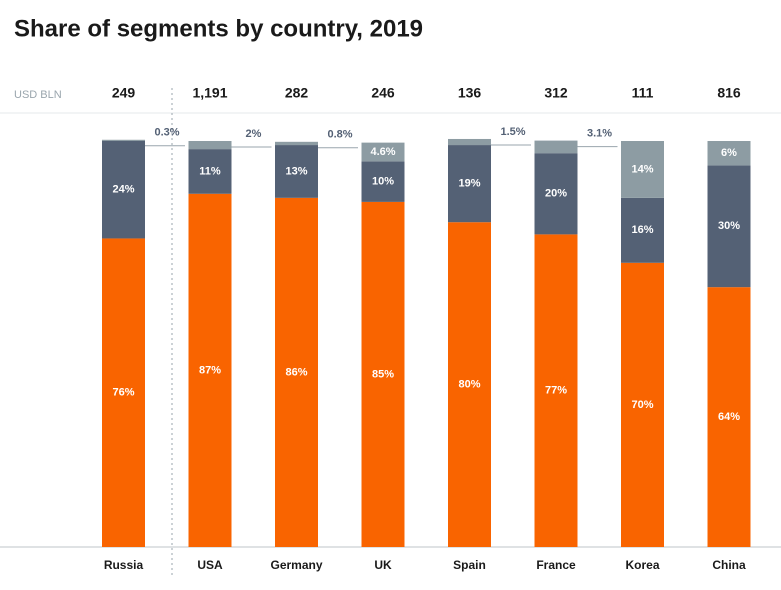 This screenshot has width=781, height=590. I want to click on data-label: 14%, so click(642, 169).